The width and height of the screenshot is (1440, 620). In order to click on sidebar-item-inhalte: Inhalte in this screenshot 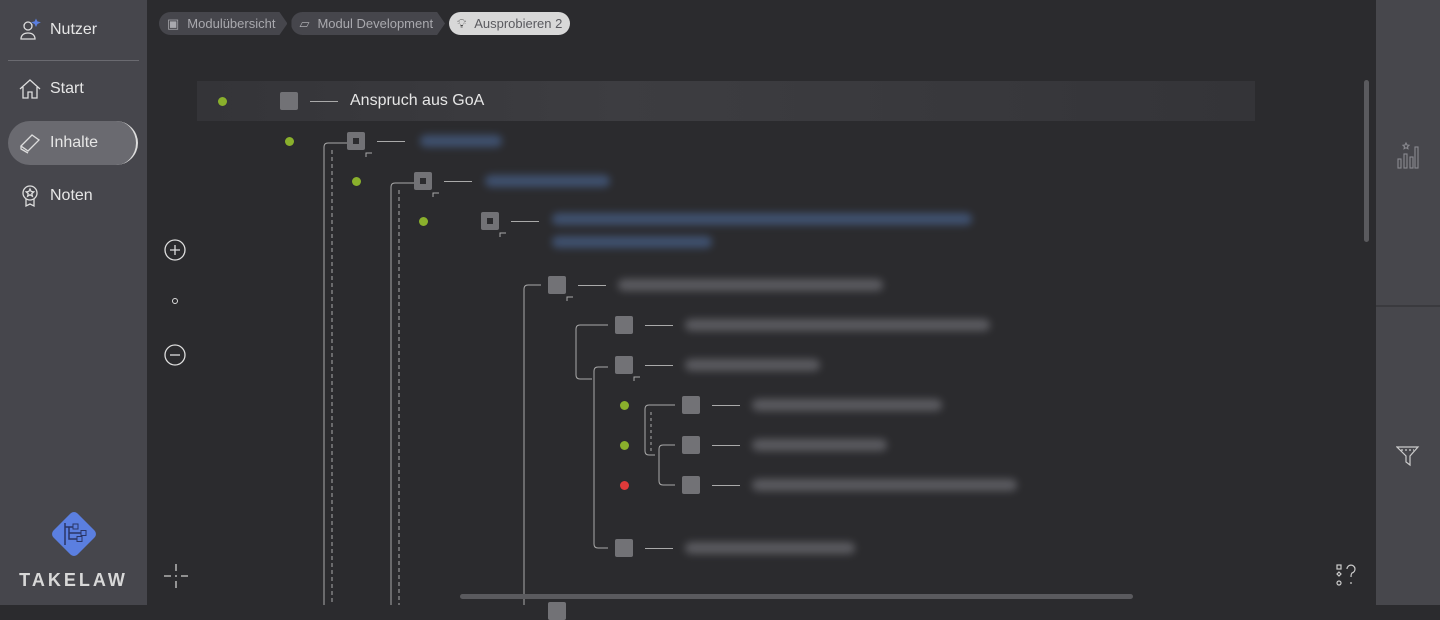, I will do `click(73, 143)`.